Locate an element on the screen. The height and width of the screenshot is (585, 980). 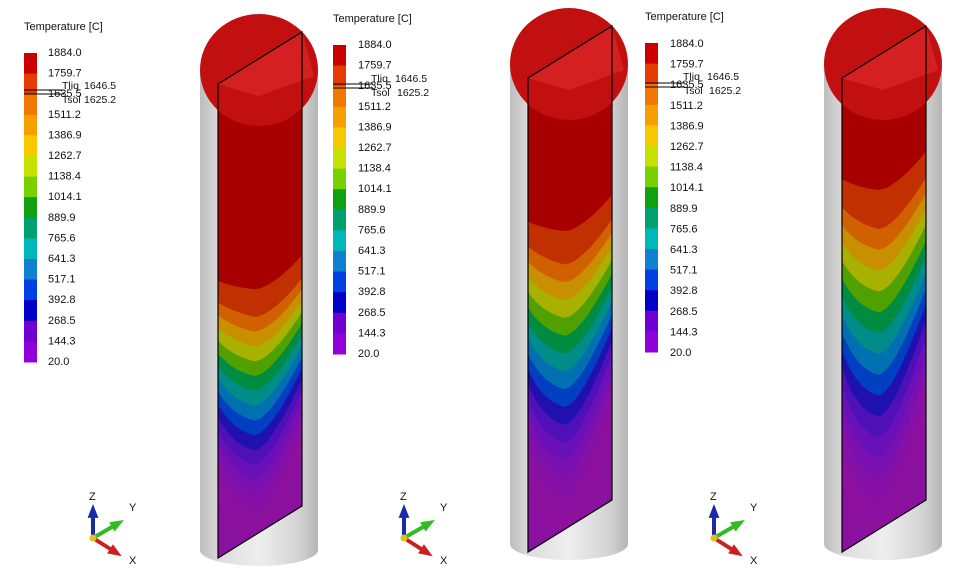
z-axis-arrow is located at coordinates (404, 521).